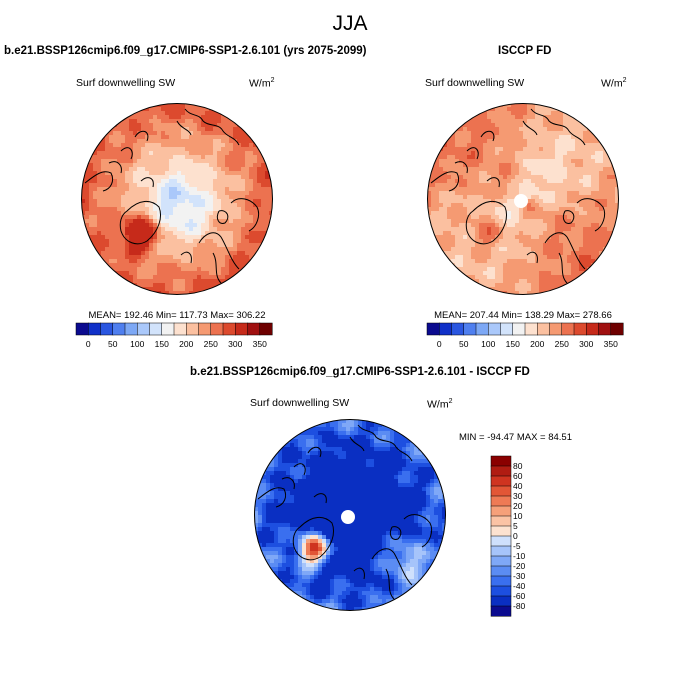 This screenshot has height=700, width=700. Describe the element at coordinates (259, 344) in the screenshot. I see `model-colorbar-tick-label: 350` at that location.